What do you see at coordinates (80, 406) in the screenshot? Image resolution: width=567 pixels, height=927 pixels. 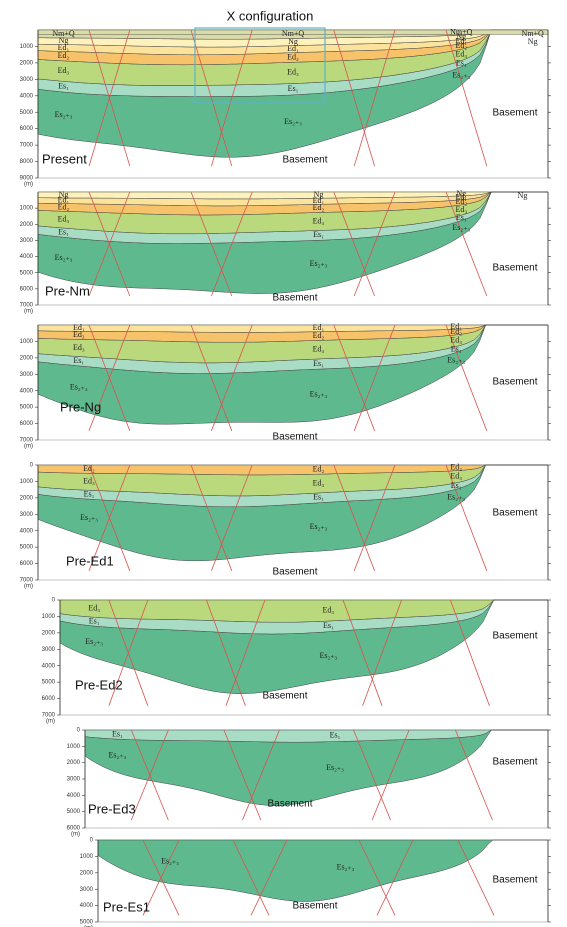 I see `panel-label: Pre-Ng` at bounding box center [80, 406].